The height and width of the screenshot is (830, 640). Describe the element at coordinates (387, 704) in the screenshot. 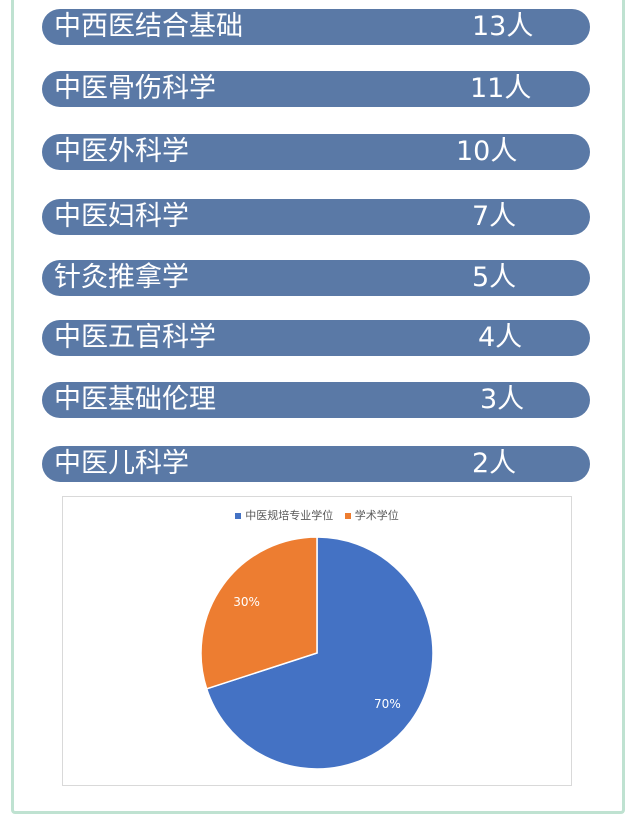

I see `pie-data-label: 70%` at that location.